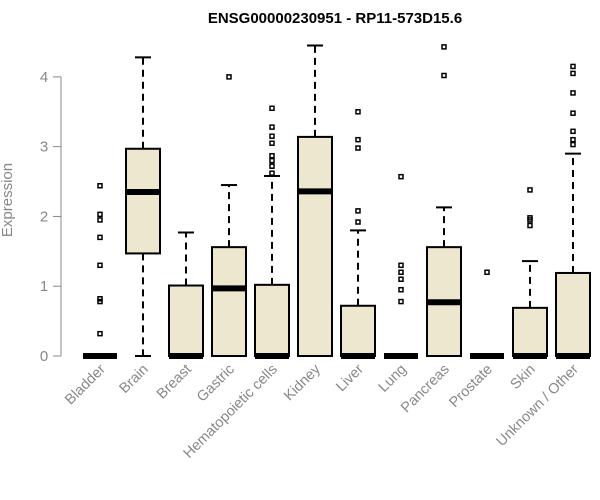 This screenshot has height=500, width=600. Describe the element at coordinates (134, 379) in the screenshot. I see `x-tick-label: Brain` at that location.